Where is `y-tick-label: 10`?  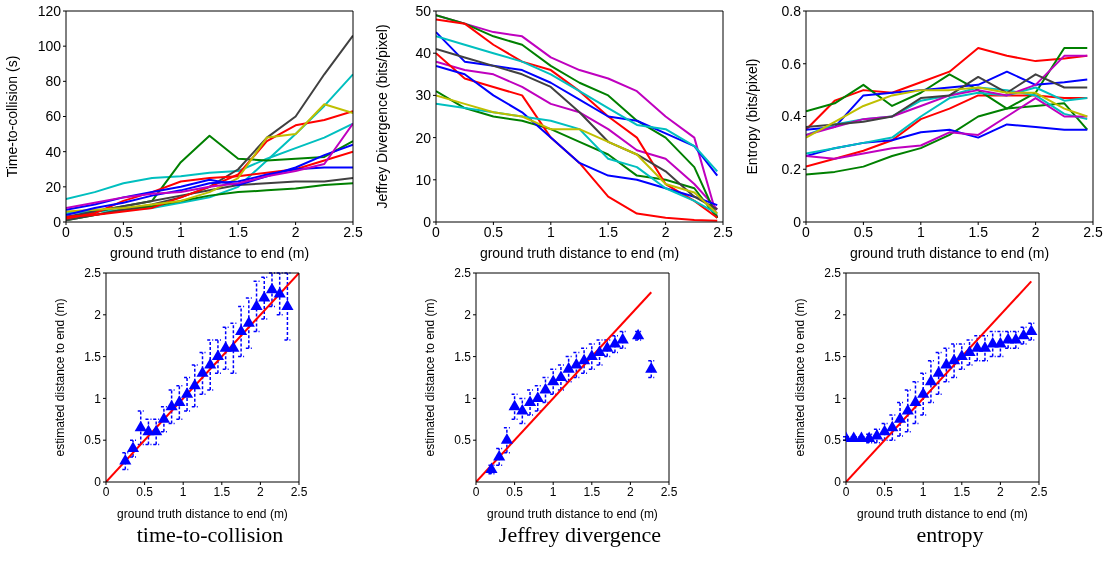
y-tick-label: 10 is located at coordinates (423, 179).